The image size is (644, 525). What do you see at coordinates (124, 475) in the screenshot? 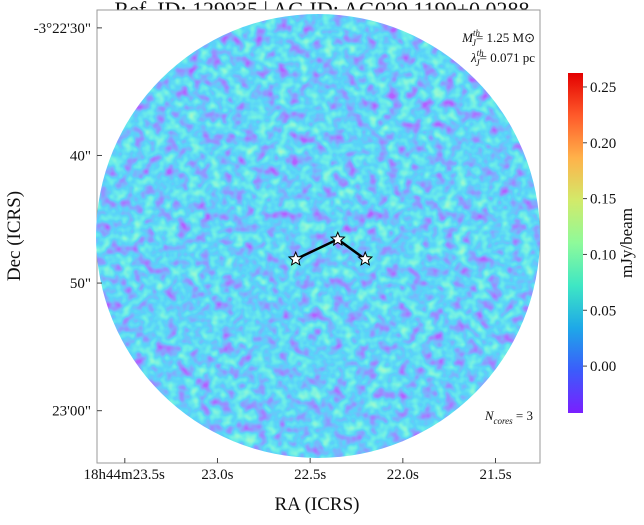
I see `x-tick-label: 18h44m23.5s` at bounding box center [124, 475].